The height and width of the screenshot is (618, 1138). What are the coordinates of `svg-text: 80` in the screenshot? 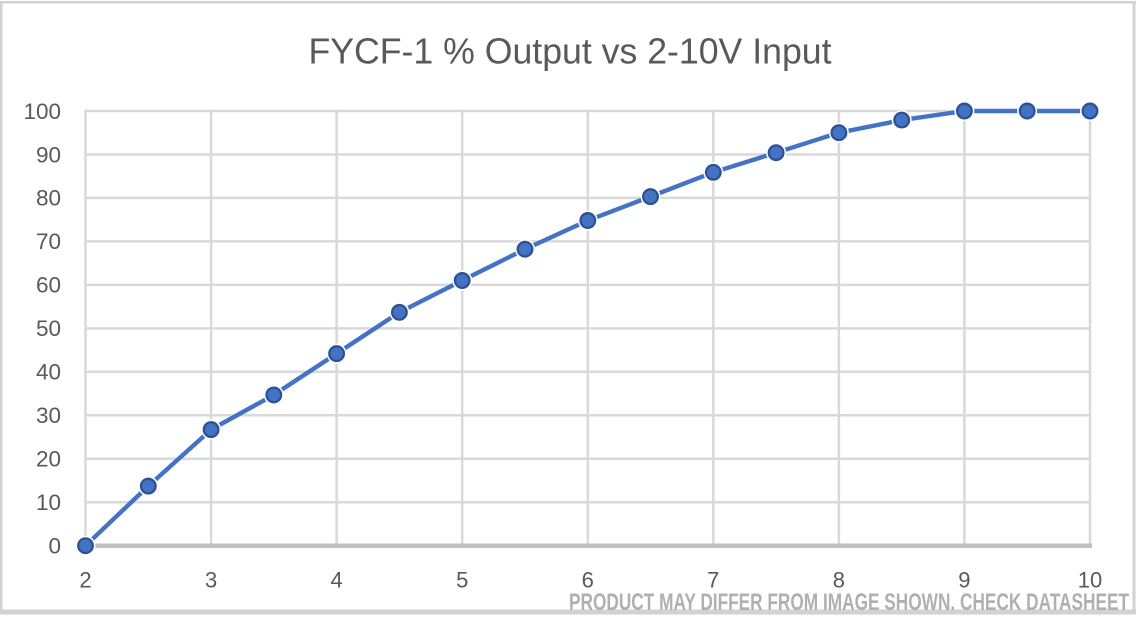 It's located at (48, 198).